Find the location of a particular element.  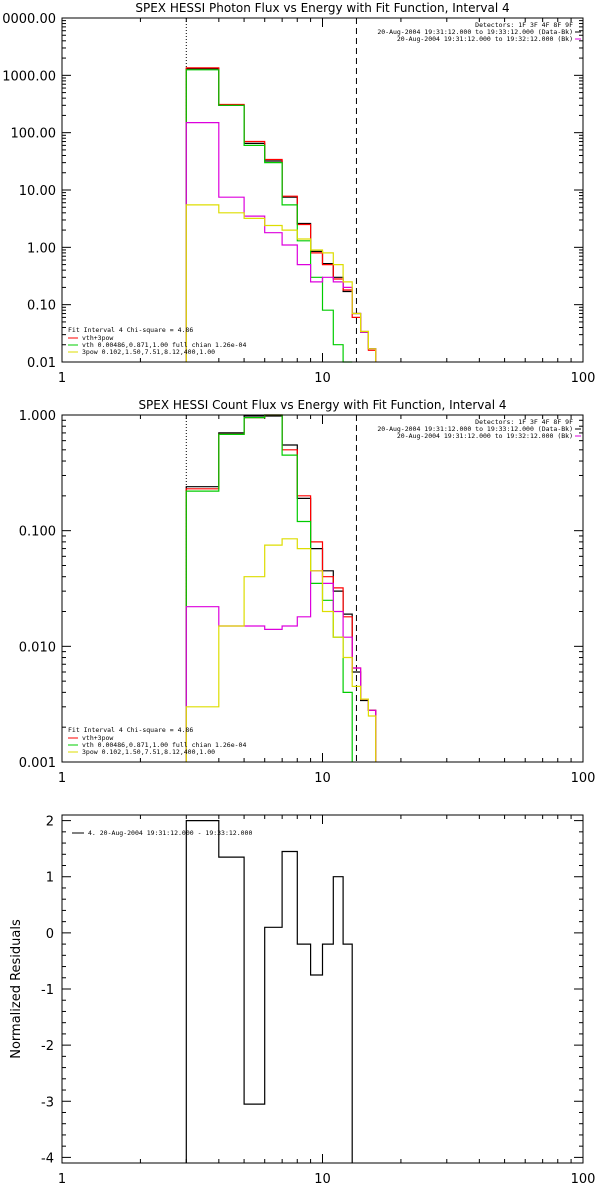

y-tick-label: 1000.00 is located at coordinates (29, 76).